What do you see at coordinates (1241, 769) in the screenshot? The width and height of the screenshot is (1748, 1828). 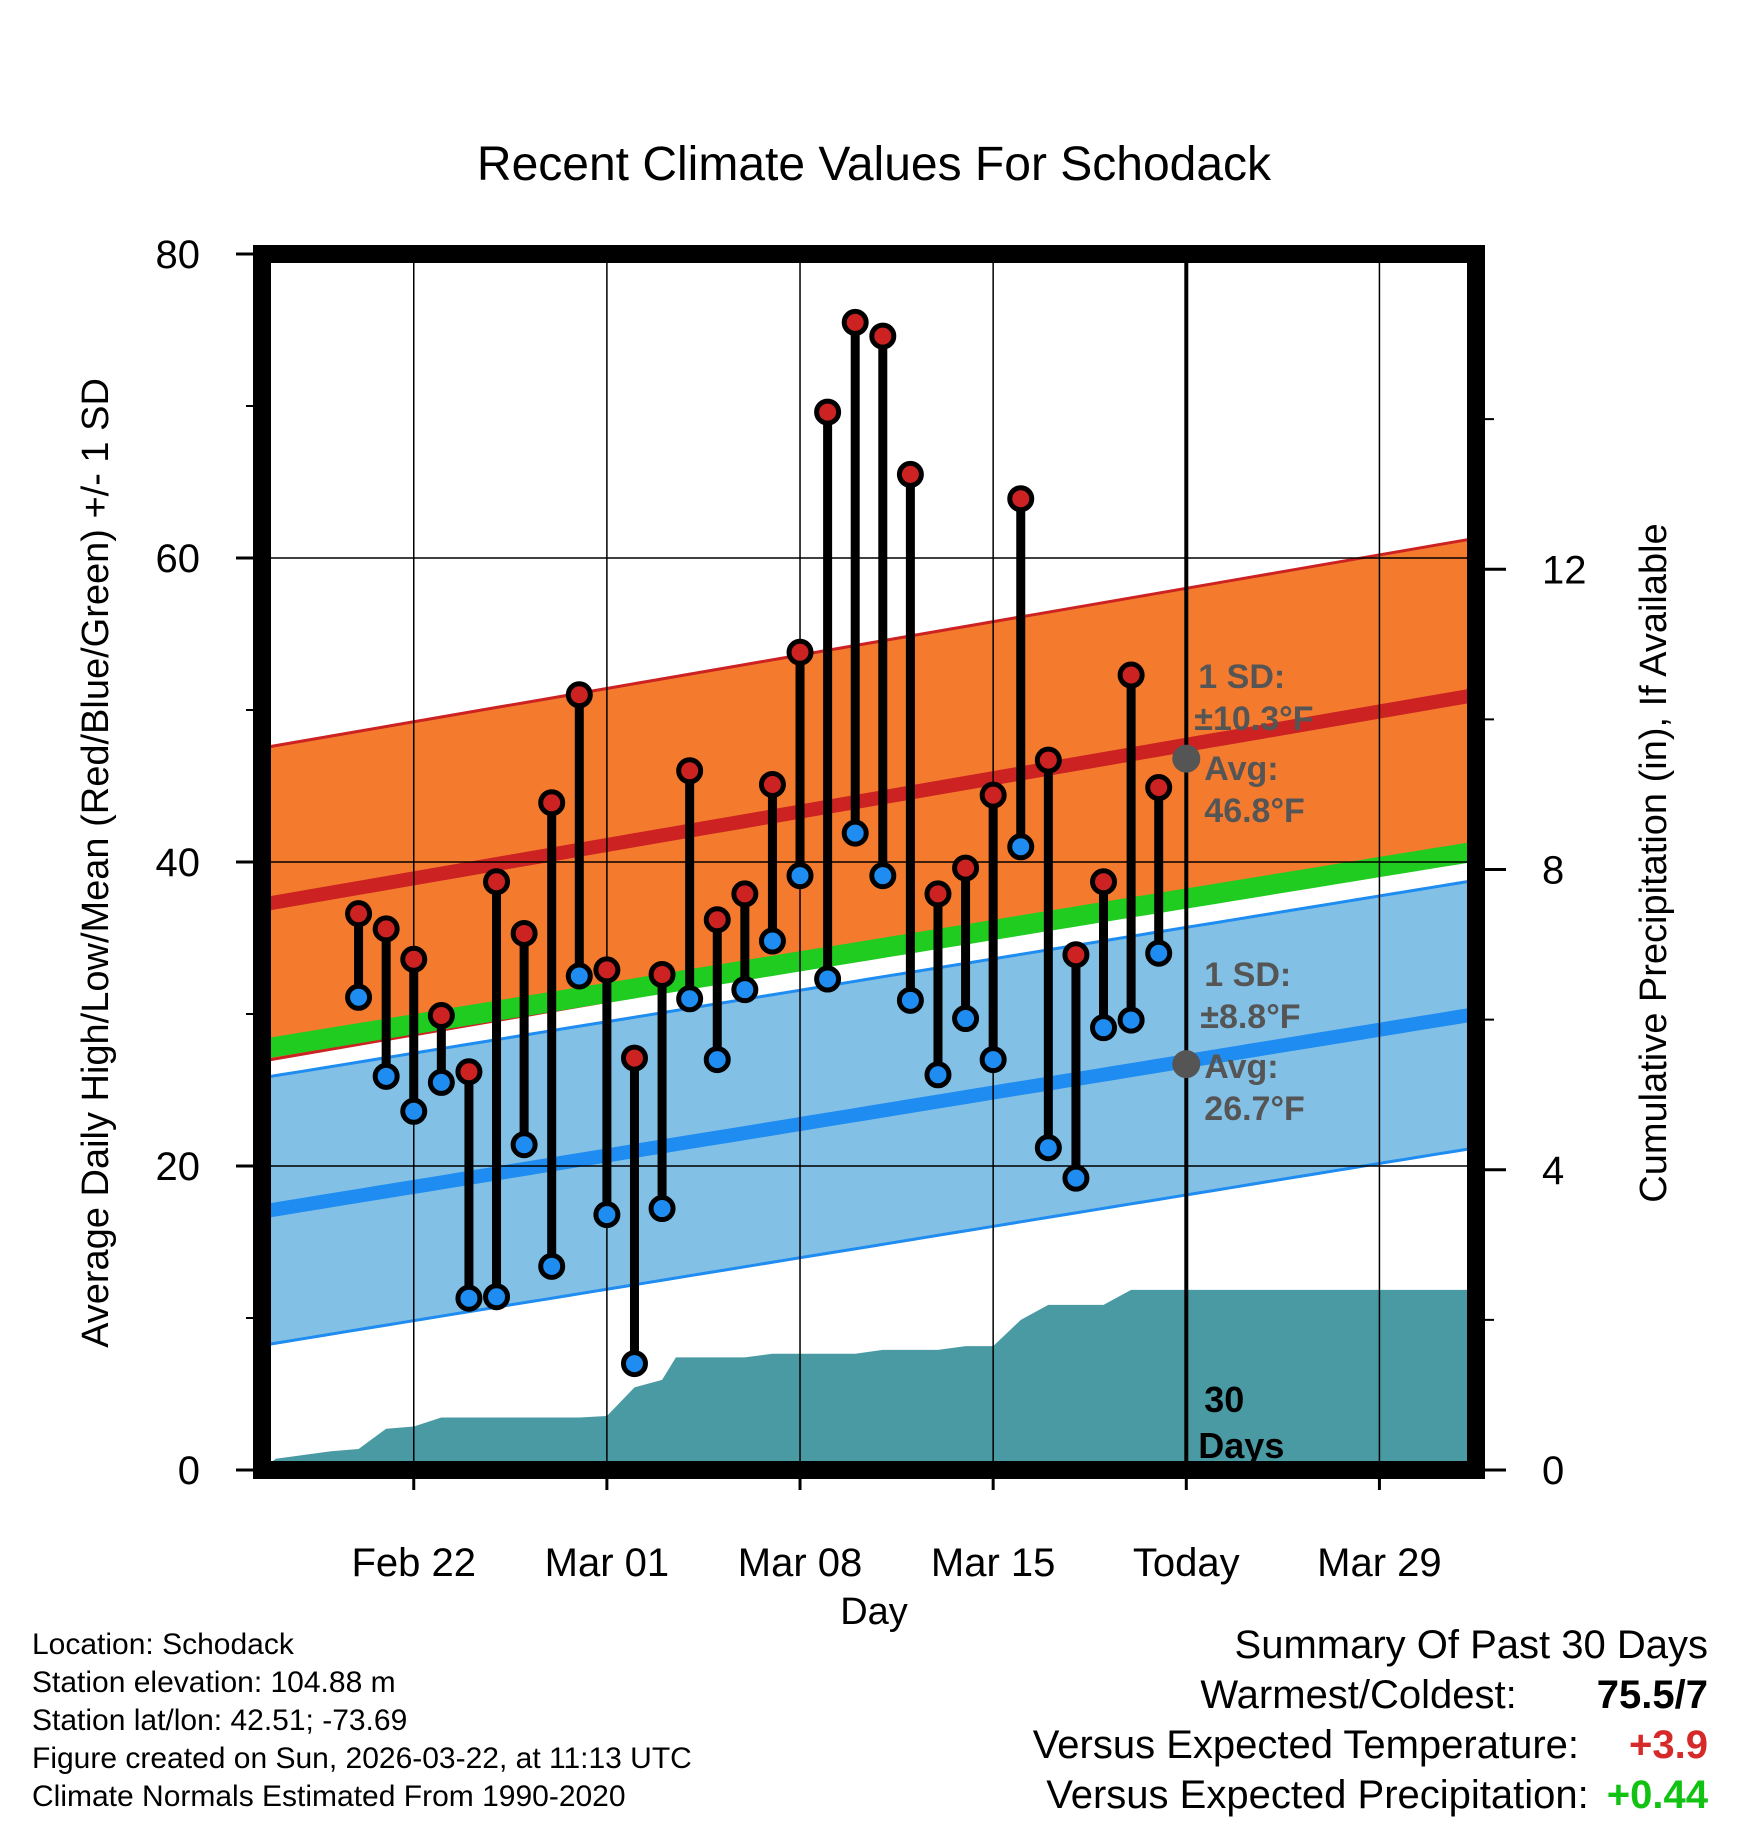 I see `high-avg-label: Avg:` at bounding box center [1241, 769].